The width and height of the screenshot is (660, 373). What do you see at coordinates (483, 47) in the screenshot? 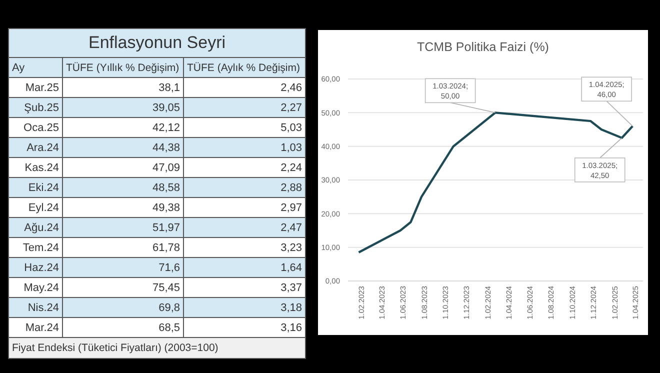
I see `chart-title: TCMB Politika Faizi (%)` at bounding box center [483, 47].